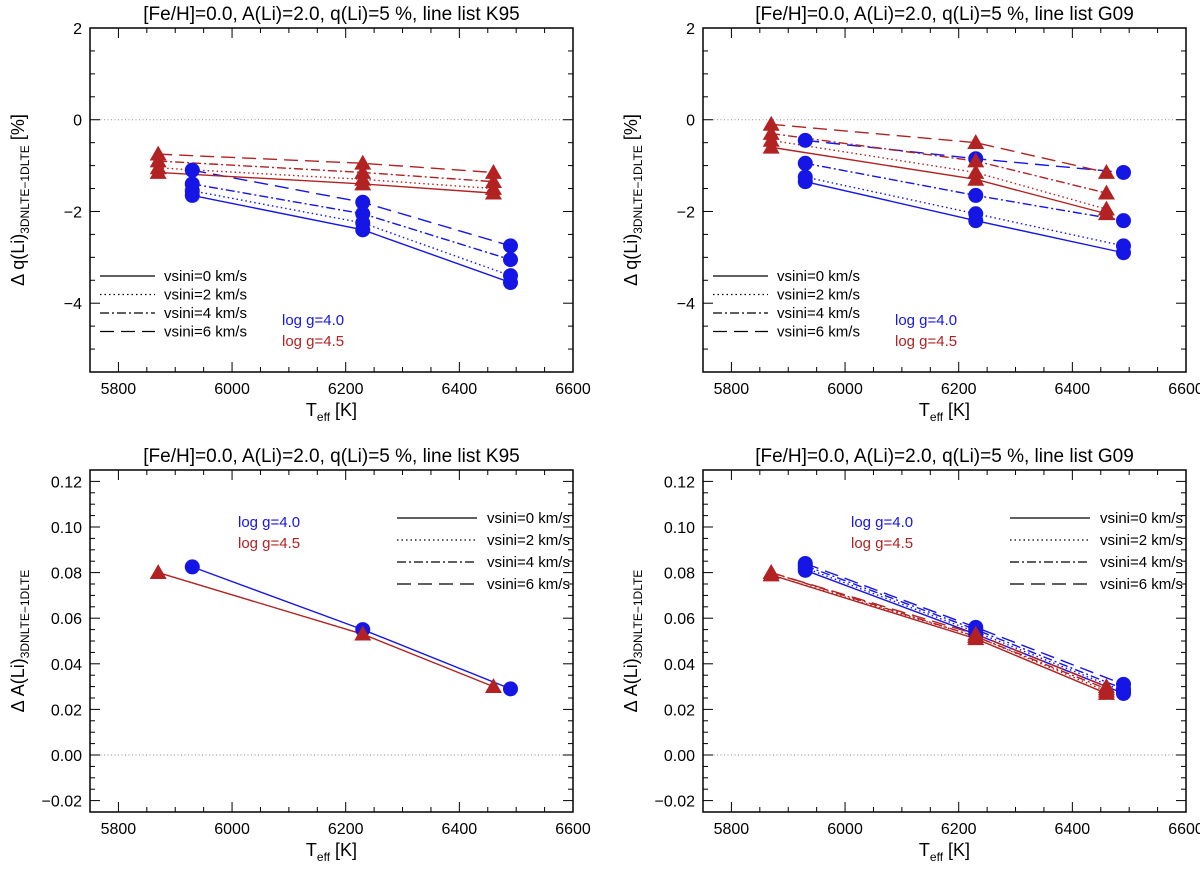 This screenshot has height=870, width=1200. I want to click on y-tick-label: −2, so click(73, 212).